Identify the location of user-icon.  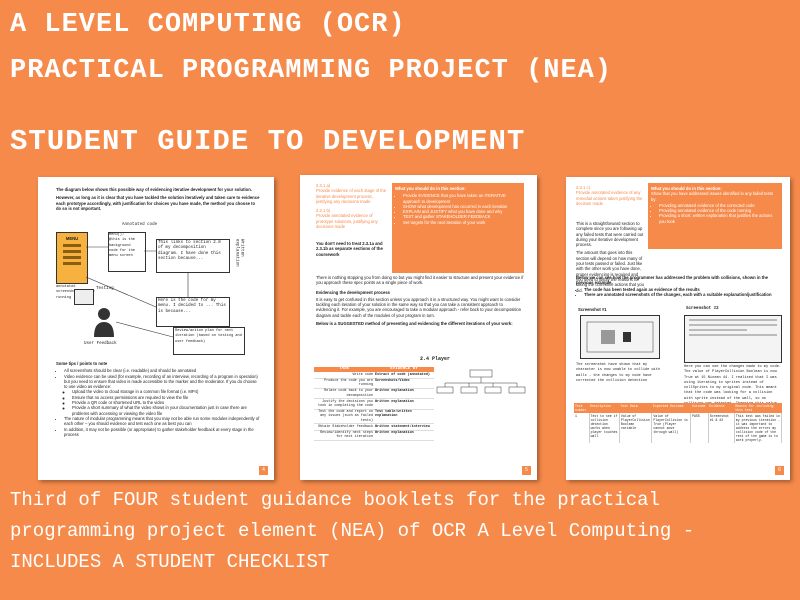
(104, 322).